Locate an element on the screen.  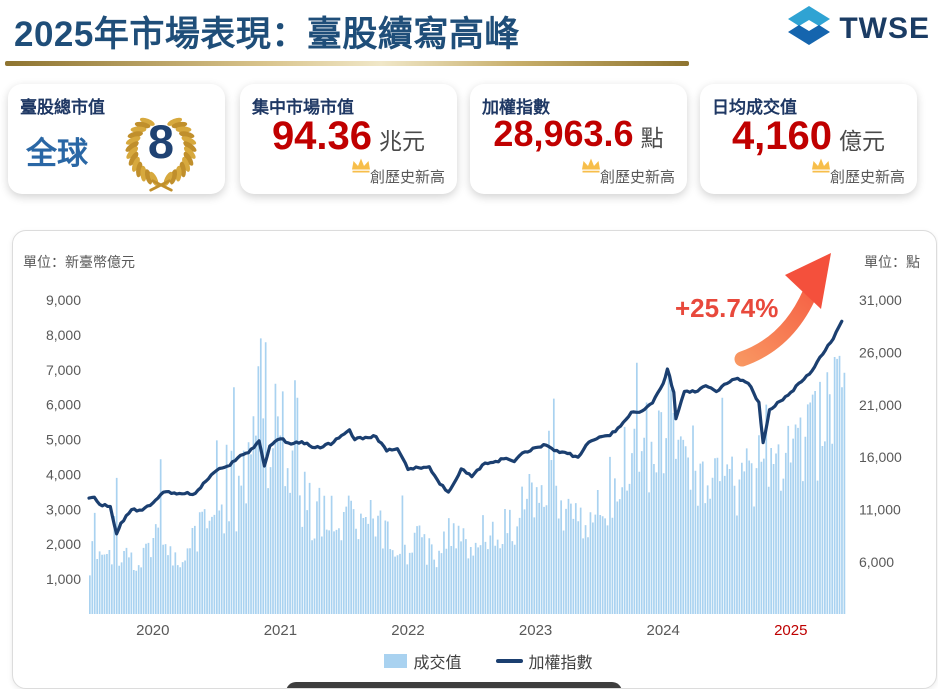
left-axis-unit-label: 單位：新臺幣億元 is located at coordinates (79, 262).